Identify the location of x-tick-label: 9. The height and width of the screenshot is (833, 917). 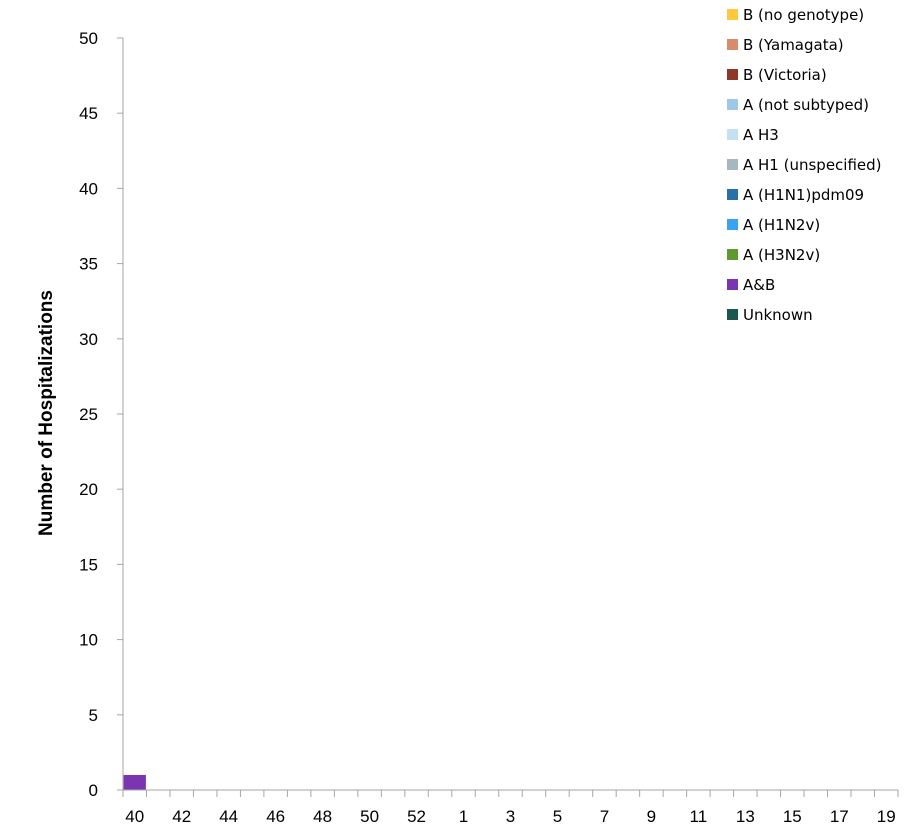
(651, 816).